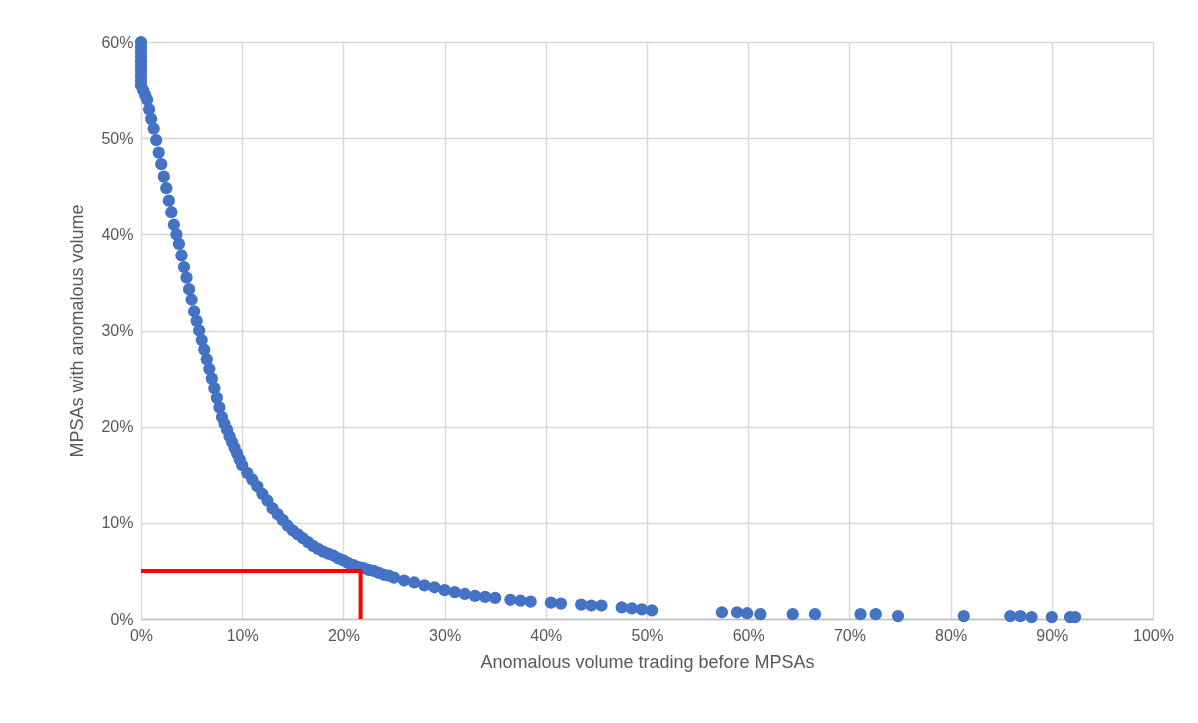 The width and height of the screenshot is (1198, 723). Describe the element at coordinates (445, 635) in the screenshot. I see `x-tick-label: 30%` at that location.